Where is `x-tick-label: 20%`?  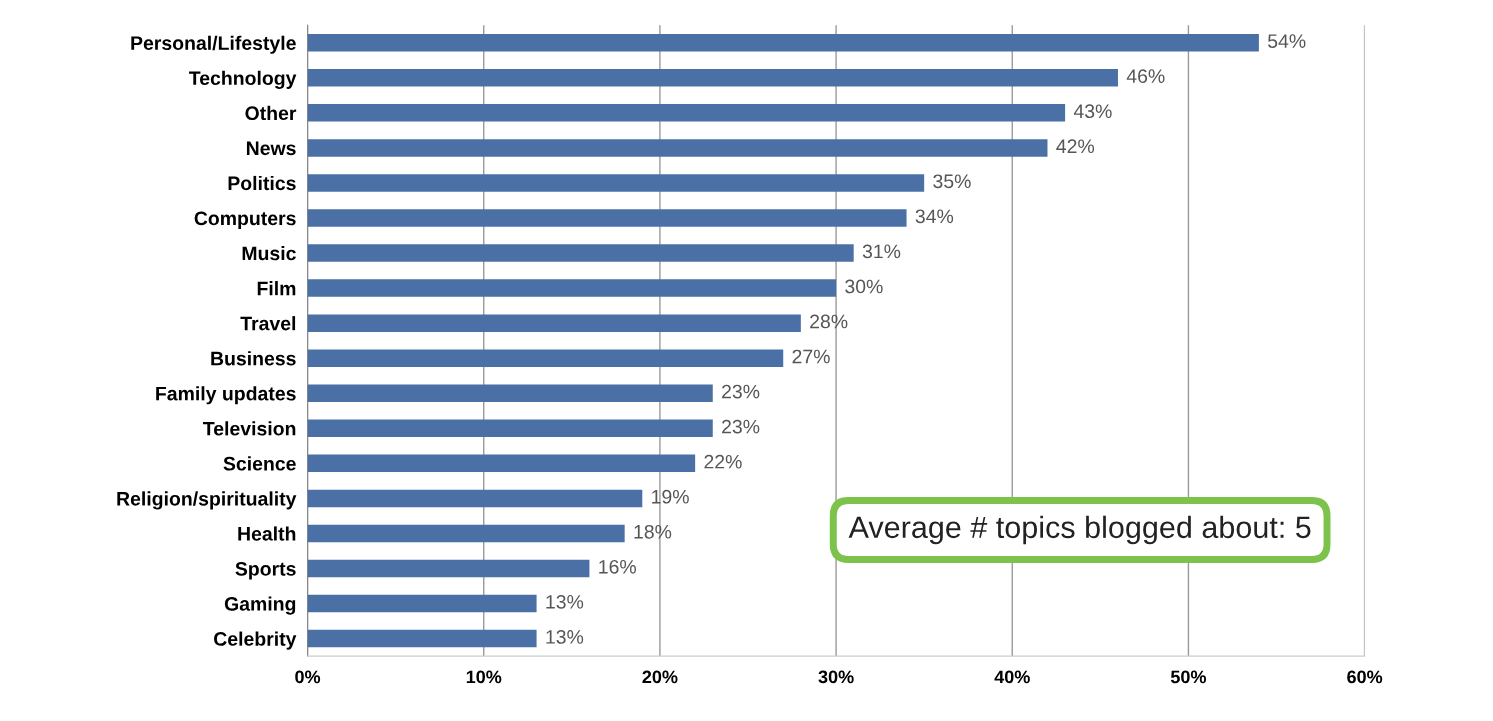
x-tick-label: 20% is located at coordinates (660, 677).